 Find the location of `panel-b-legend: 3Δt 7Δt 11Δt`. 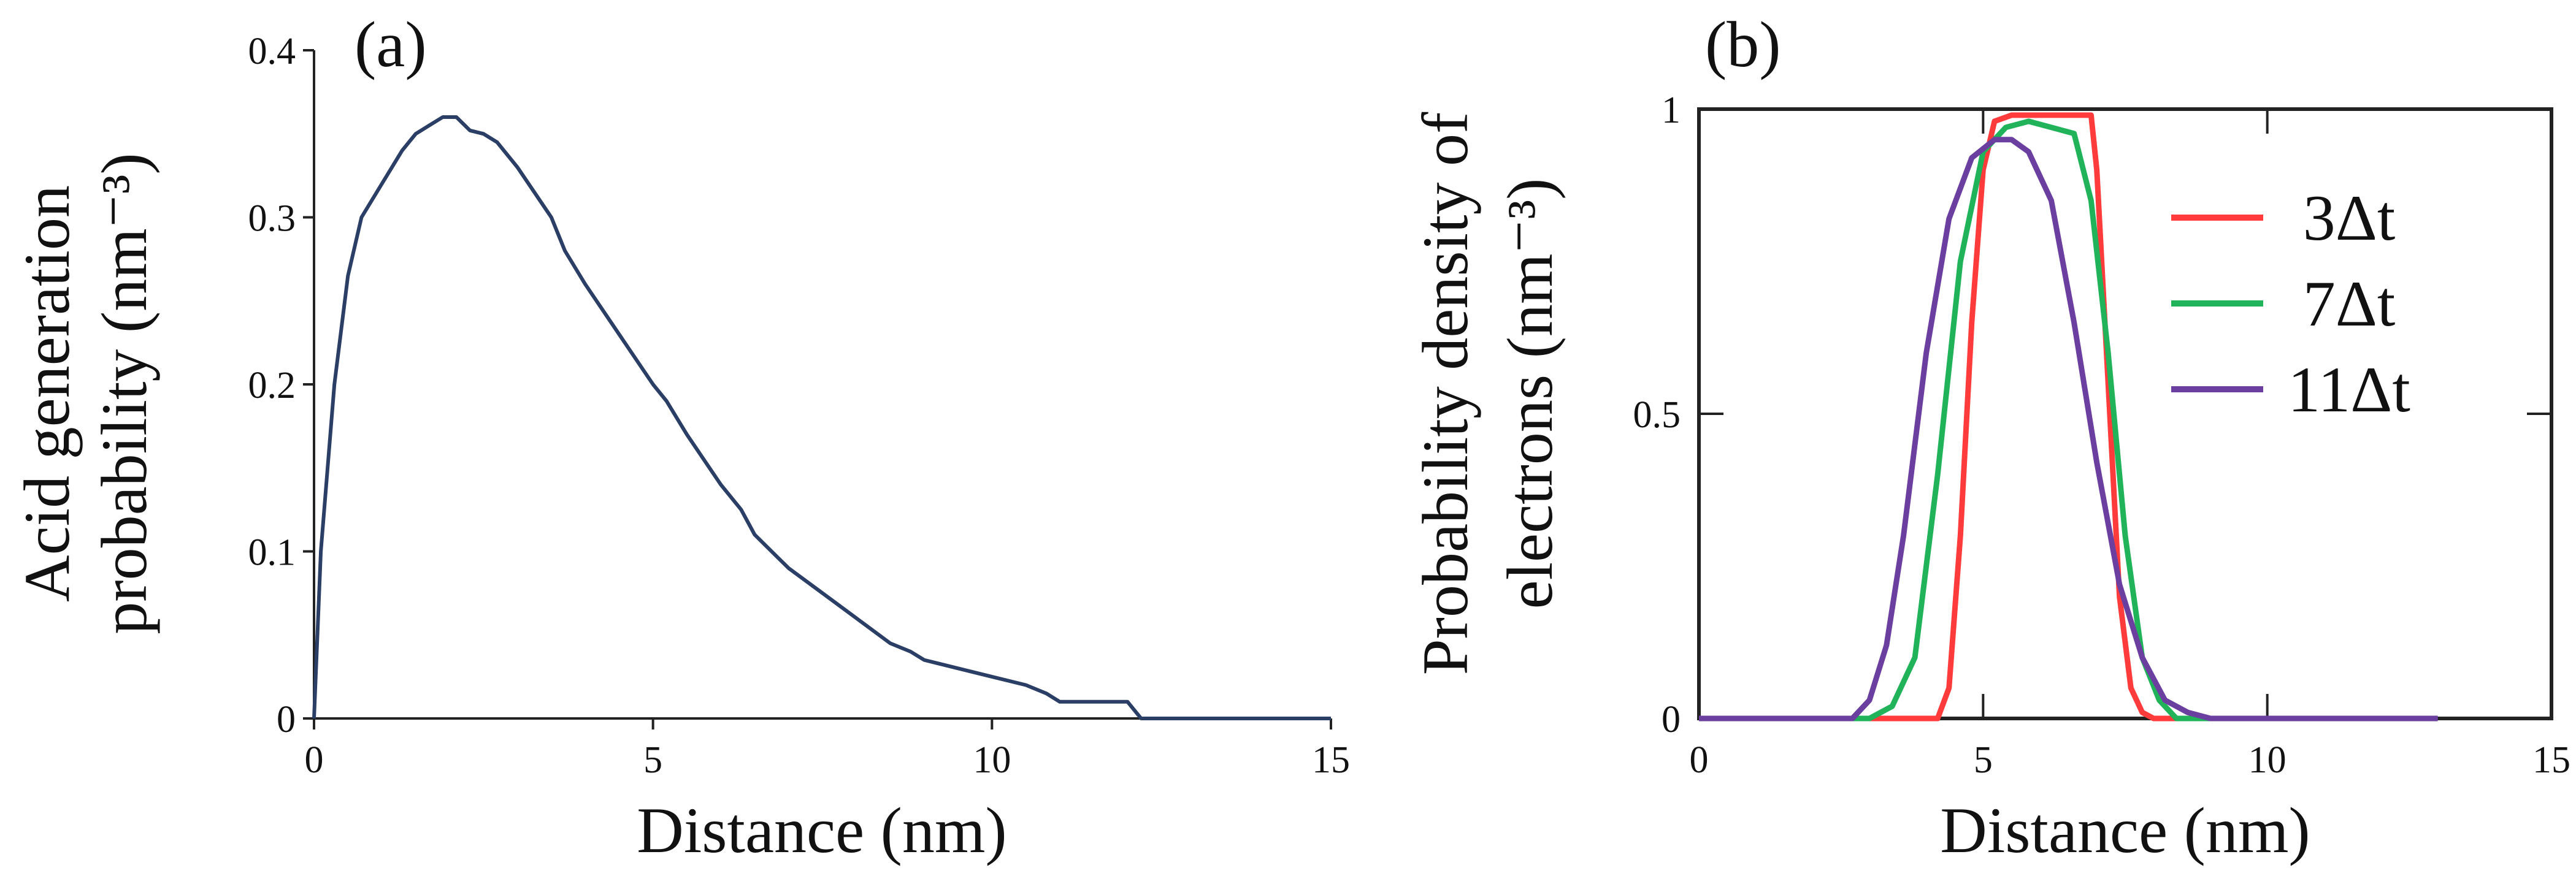

panel-b-legend: 3Δt 7Δt 11Δt is located at coordinates (2290, 303).